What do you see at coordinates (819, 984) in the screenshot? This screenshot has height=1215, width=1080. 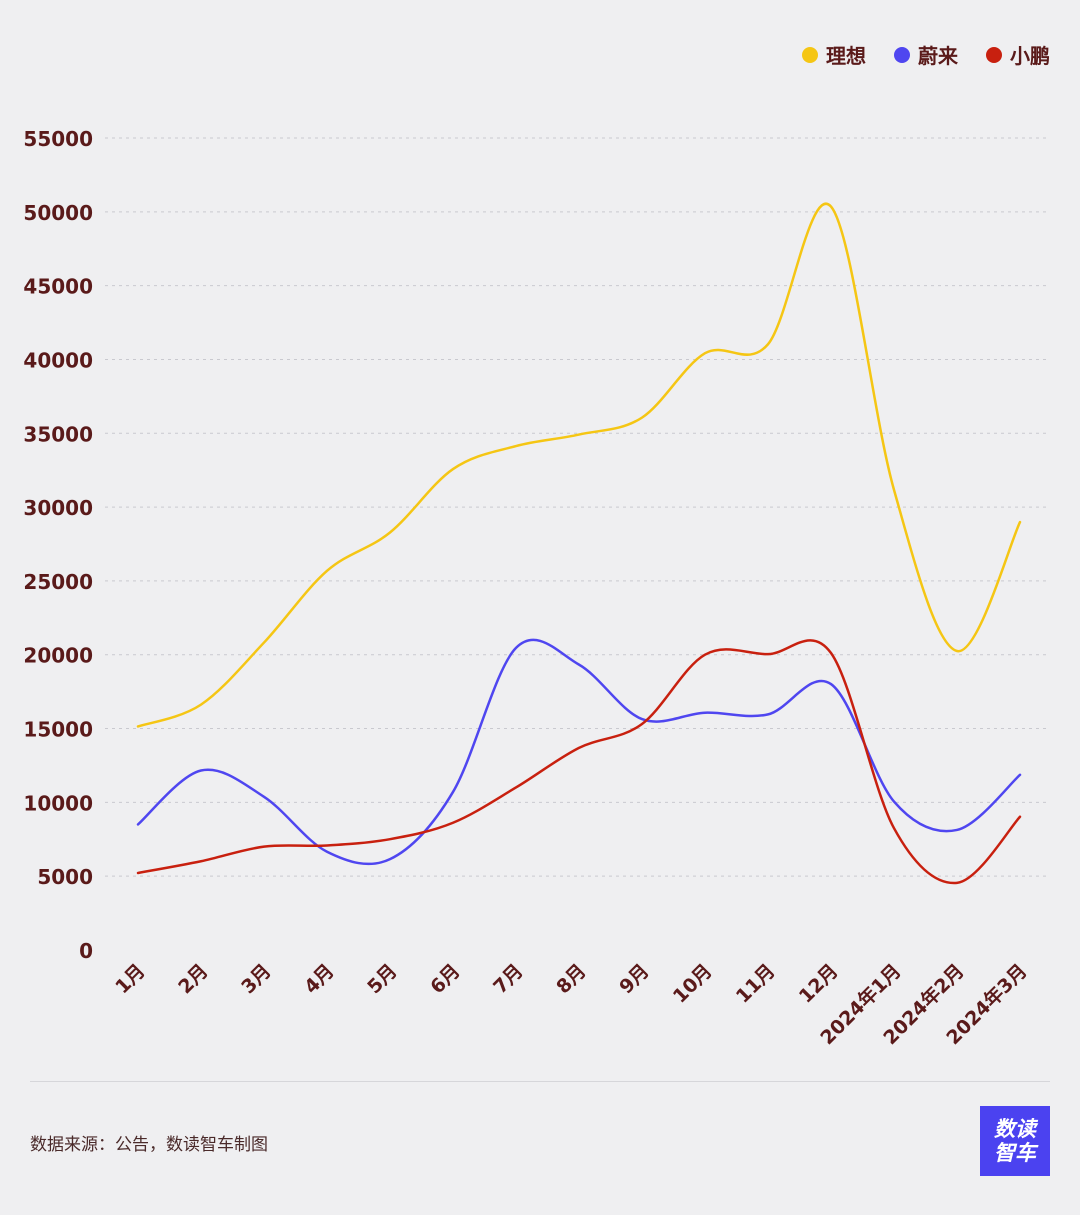 I see `x-tick-label: 12月` at bounding box center [819, 984].